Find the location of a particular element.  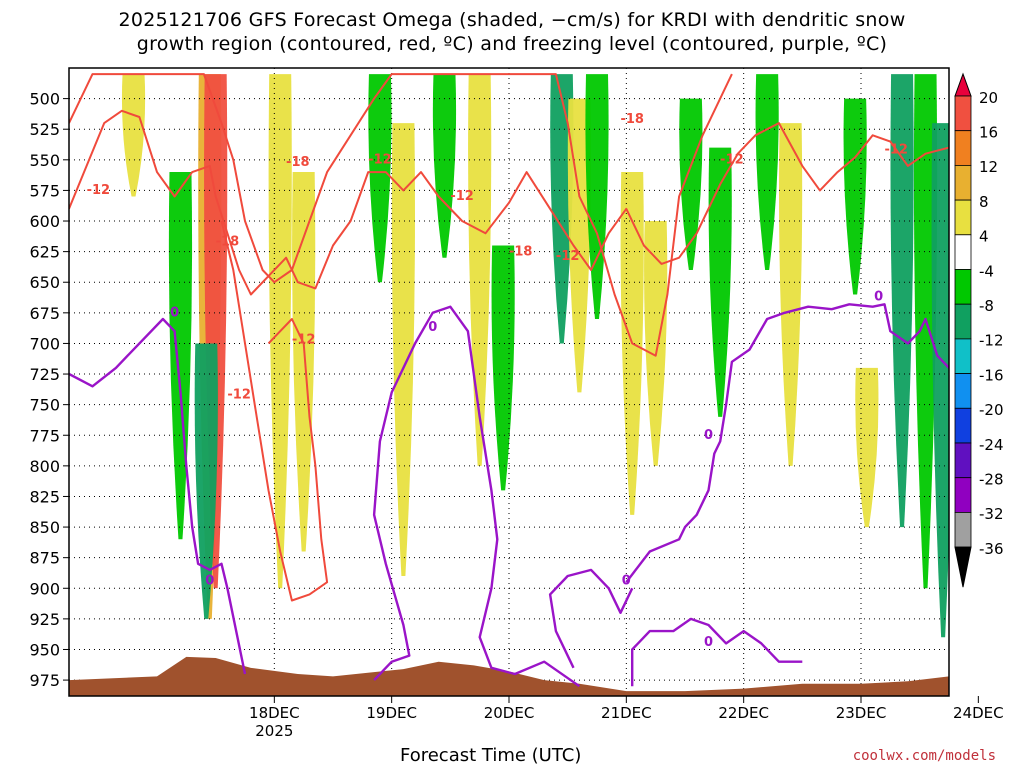

contour-label-3: -18 is located at coordinates (298, 162).